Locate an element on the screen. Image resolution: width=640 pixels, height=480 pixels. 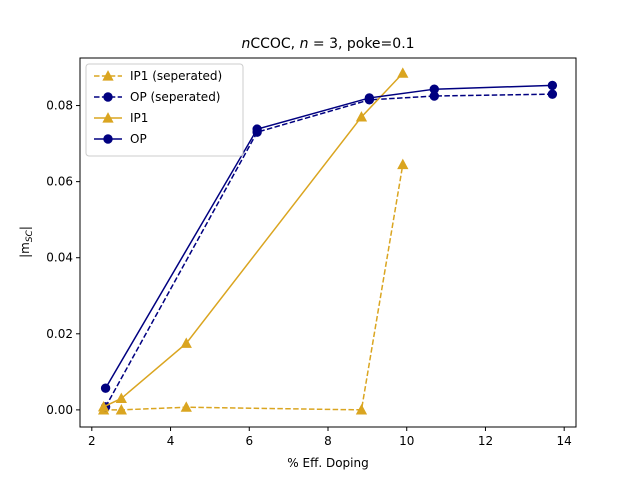
legend-label: IP1 is located at coordinates (139, 118).